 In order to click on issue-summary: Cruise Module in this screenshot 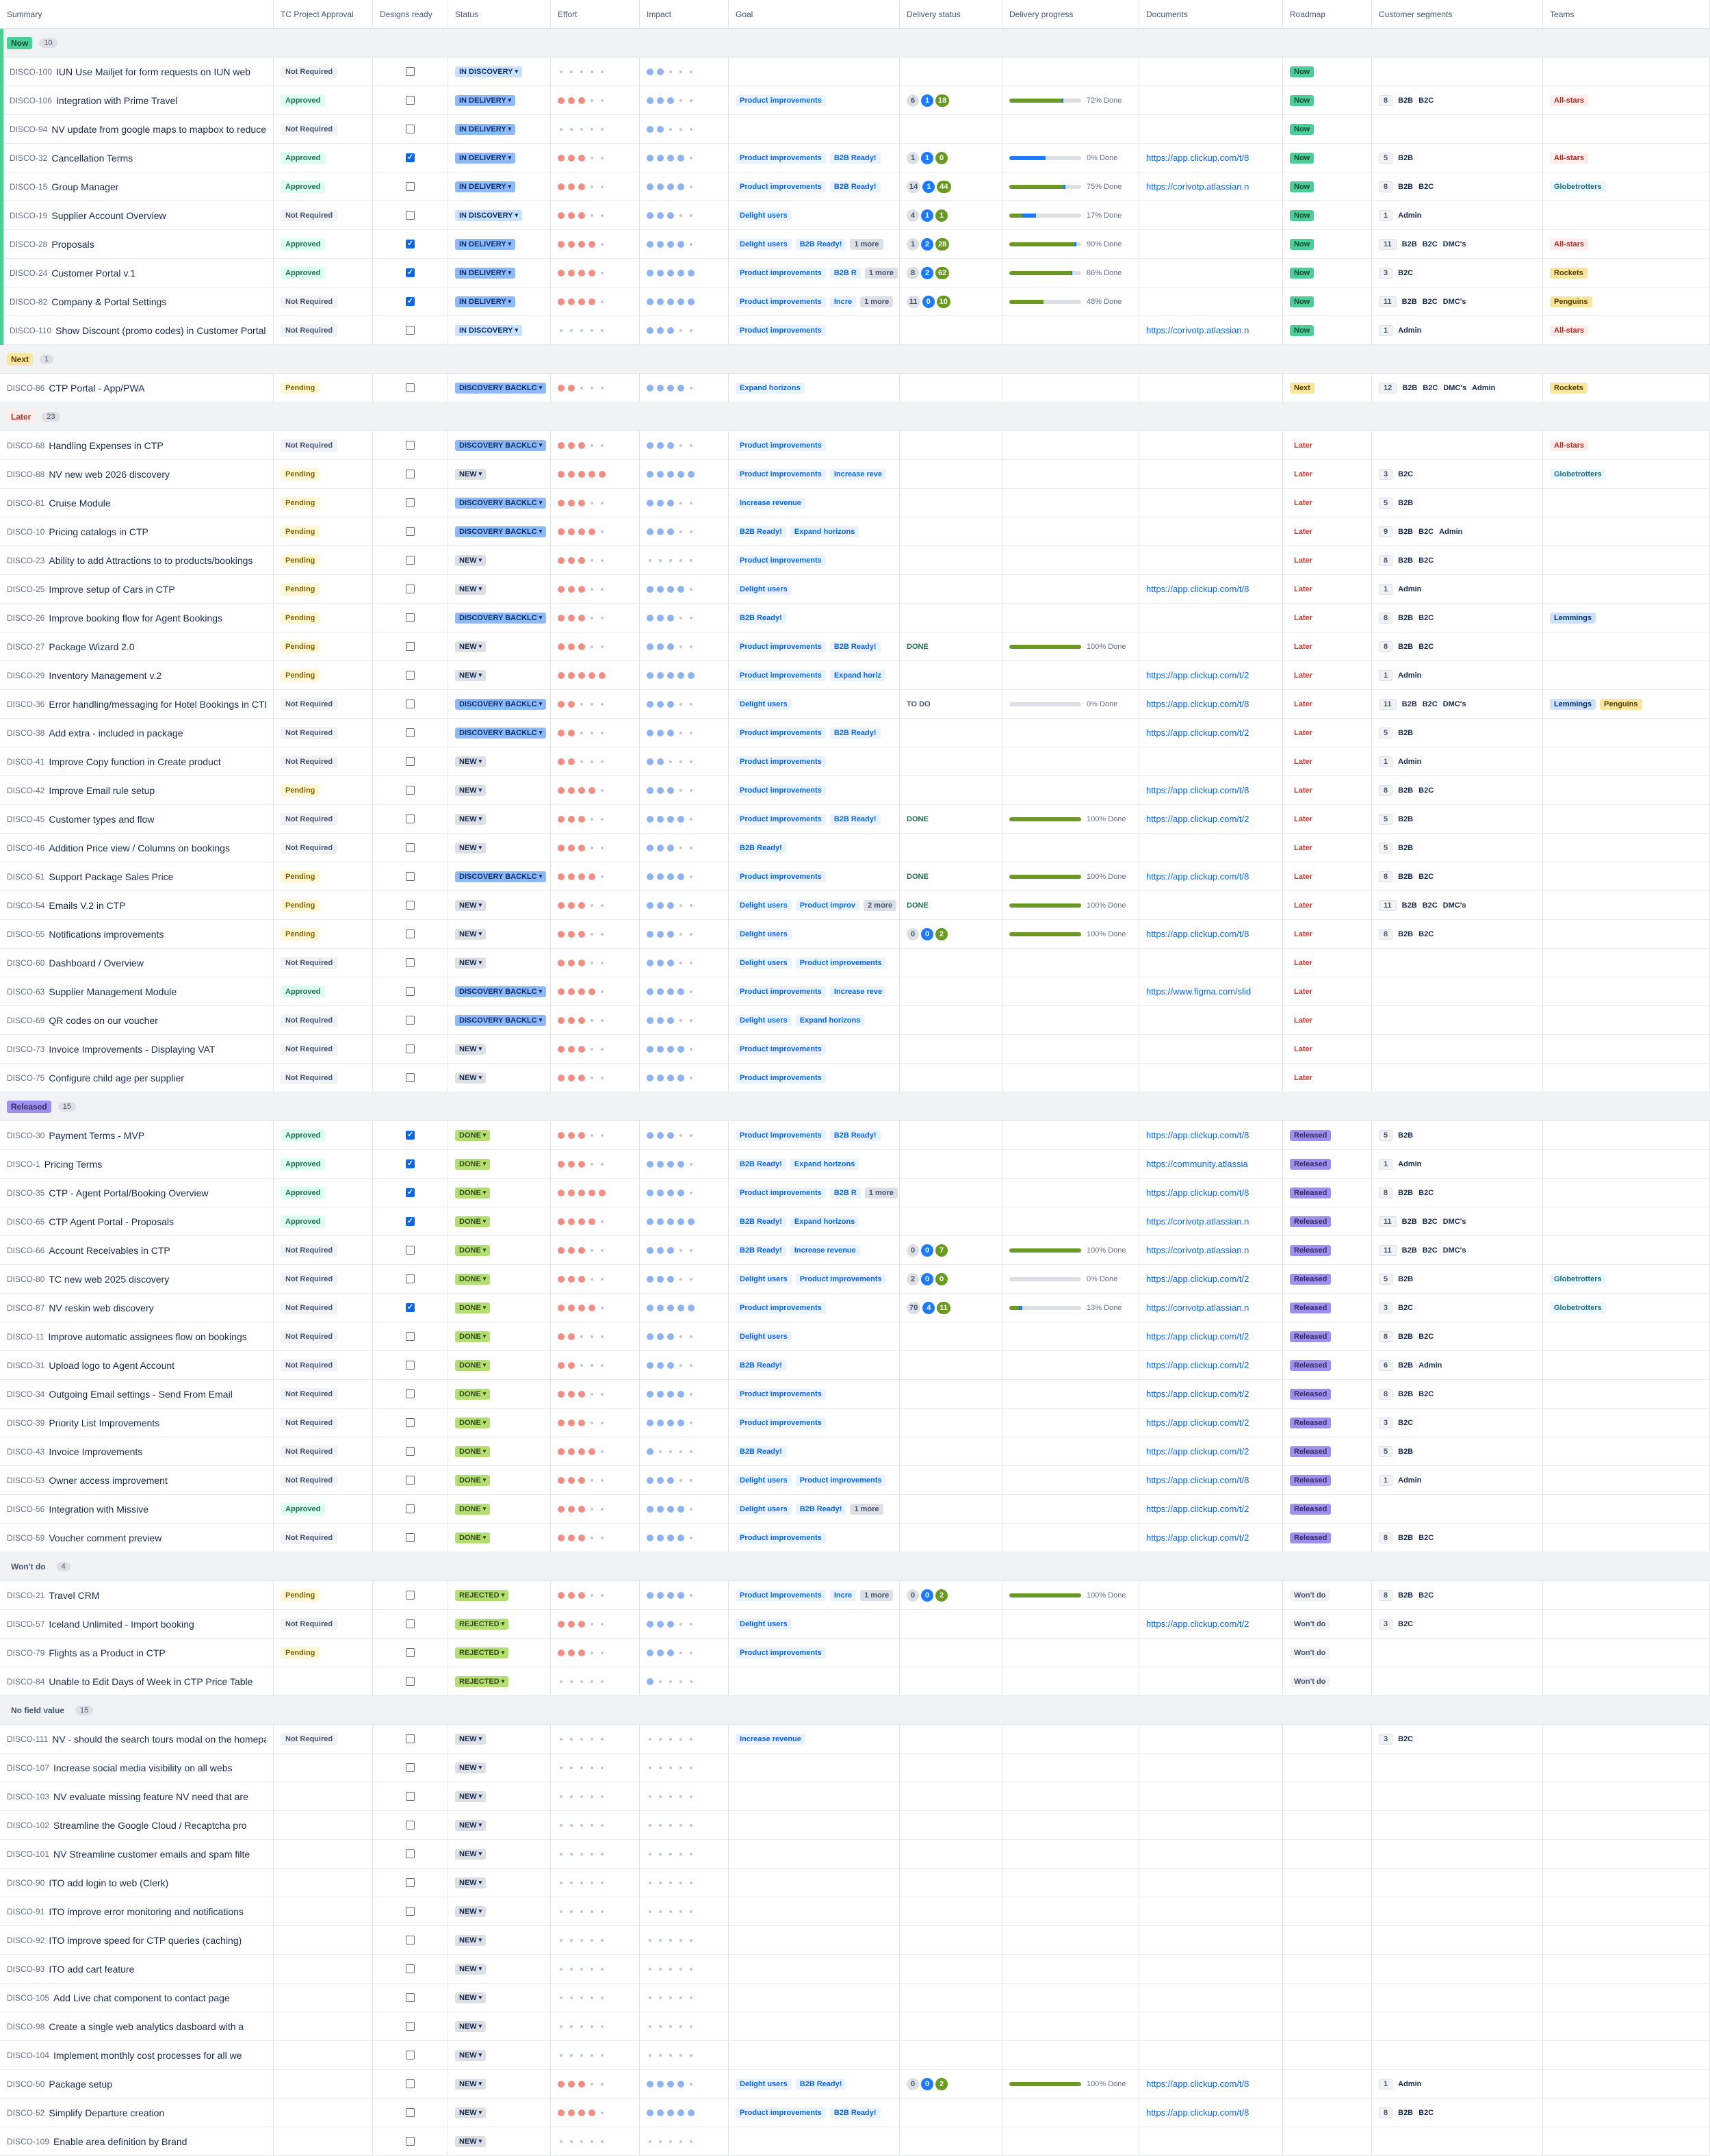, I will do `click(80, 503)`.